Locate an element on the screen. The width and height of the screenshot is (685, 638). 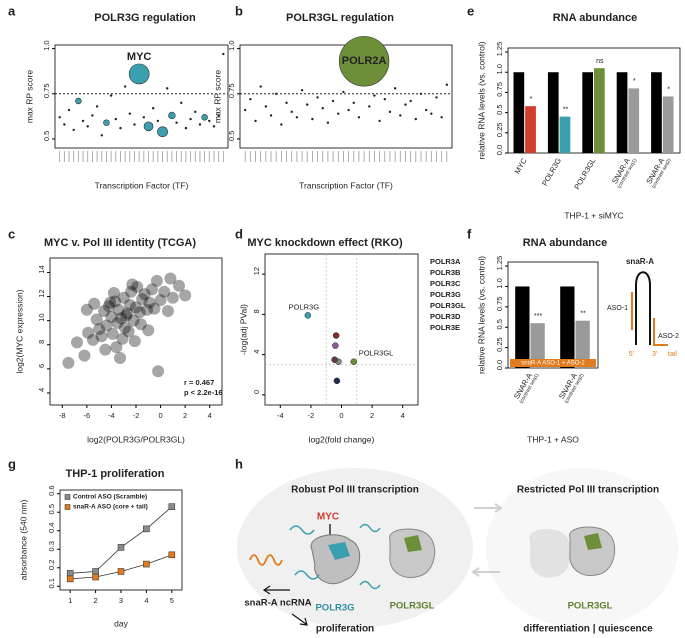
x-tick-label: 4 is located at coordinates (403, 415).